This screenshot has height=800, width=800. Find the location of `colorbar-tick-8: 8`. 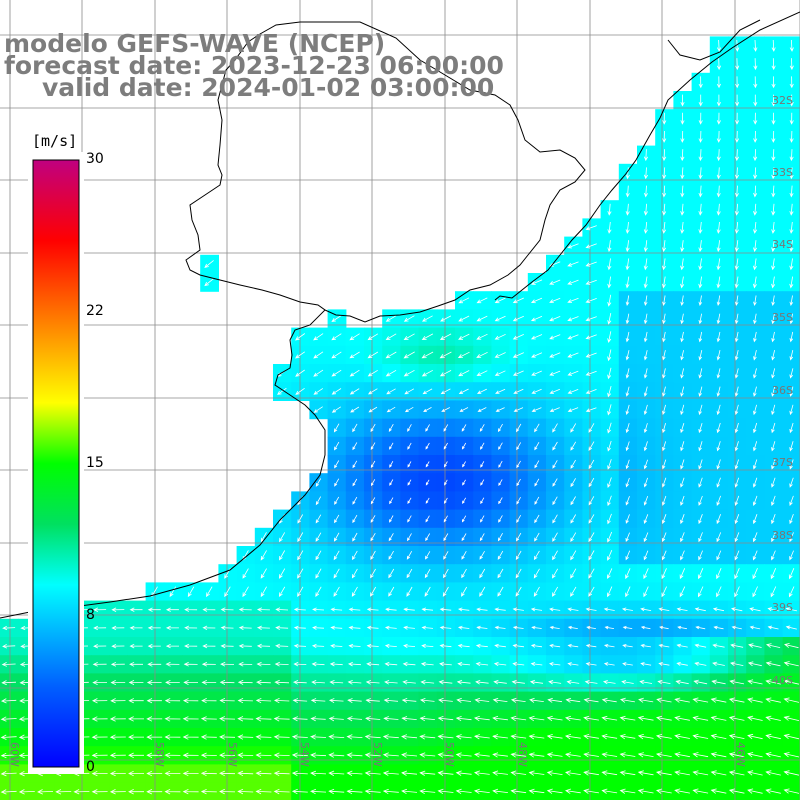

colorbar-tick-8: 8 is located at coordinates (90, 615).